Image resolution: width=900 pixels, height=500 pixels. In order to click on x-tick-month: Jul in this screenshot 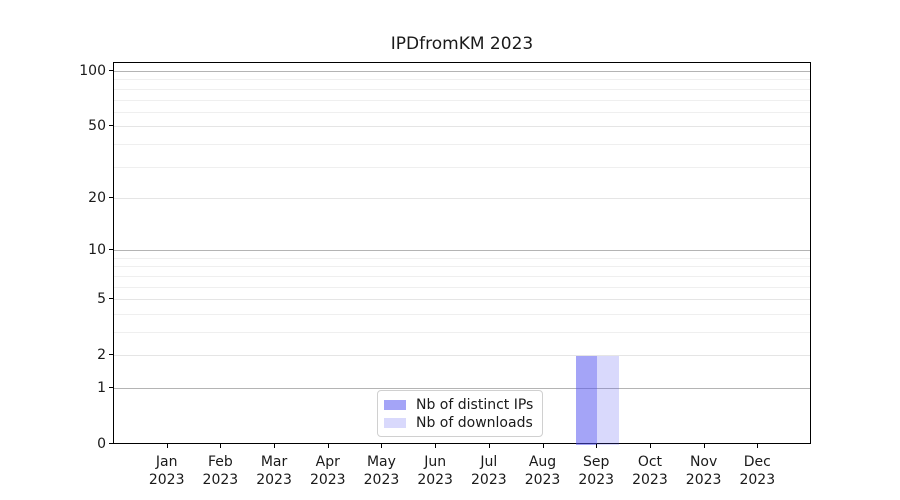, I will do `click(489, 462)`.